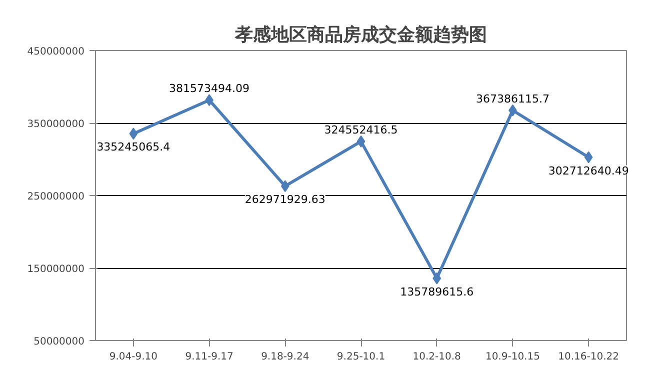  I want to click on chart-title: 孝感地区商品房成交金额趋势图, so click(360, 35).